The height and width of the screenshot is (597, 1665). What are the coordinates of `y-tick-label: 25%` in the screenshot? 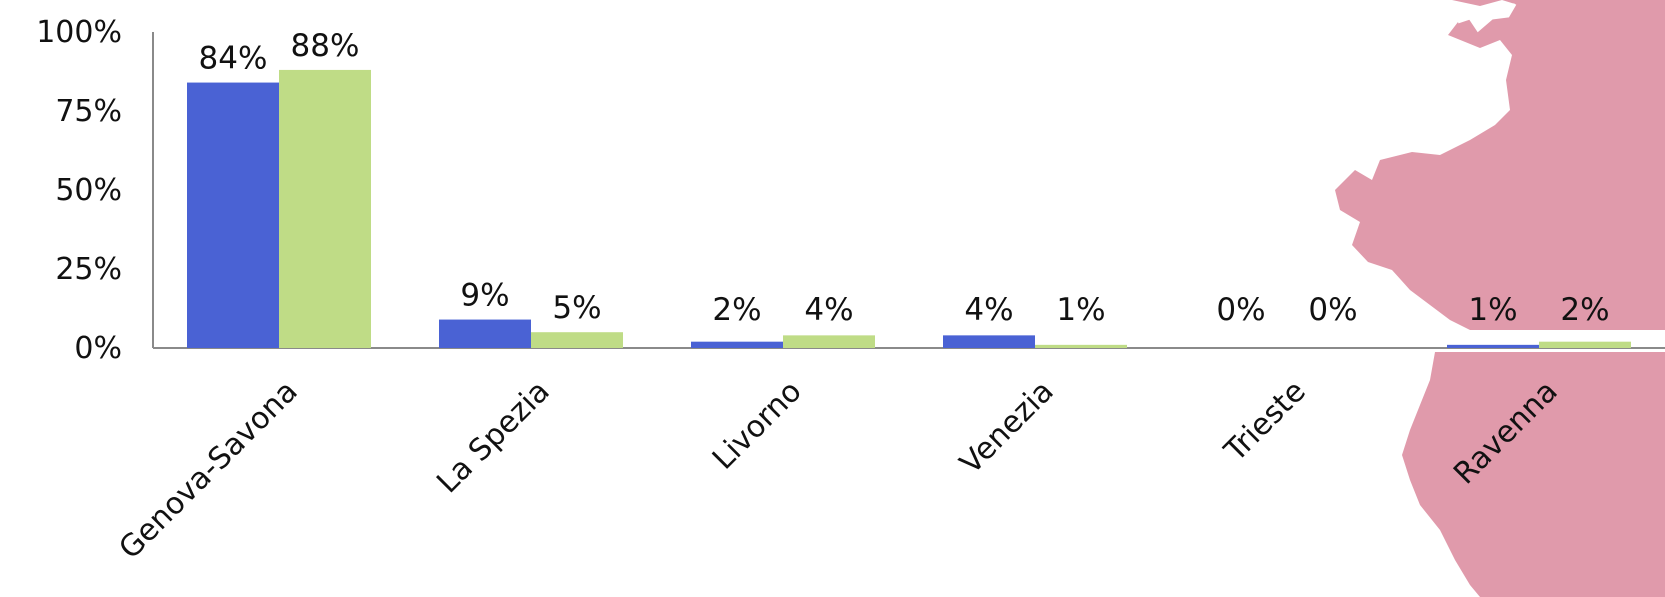 It's located at (88, 269).